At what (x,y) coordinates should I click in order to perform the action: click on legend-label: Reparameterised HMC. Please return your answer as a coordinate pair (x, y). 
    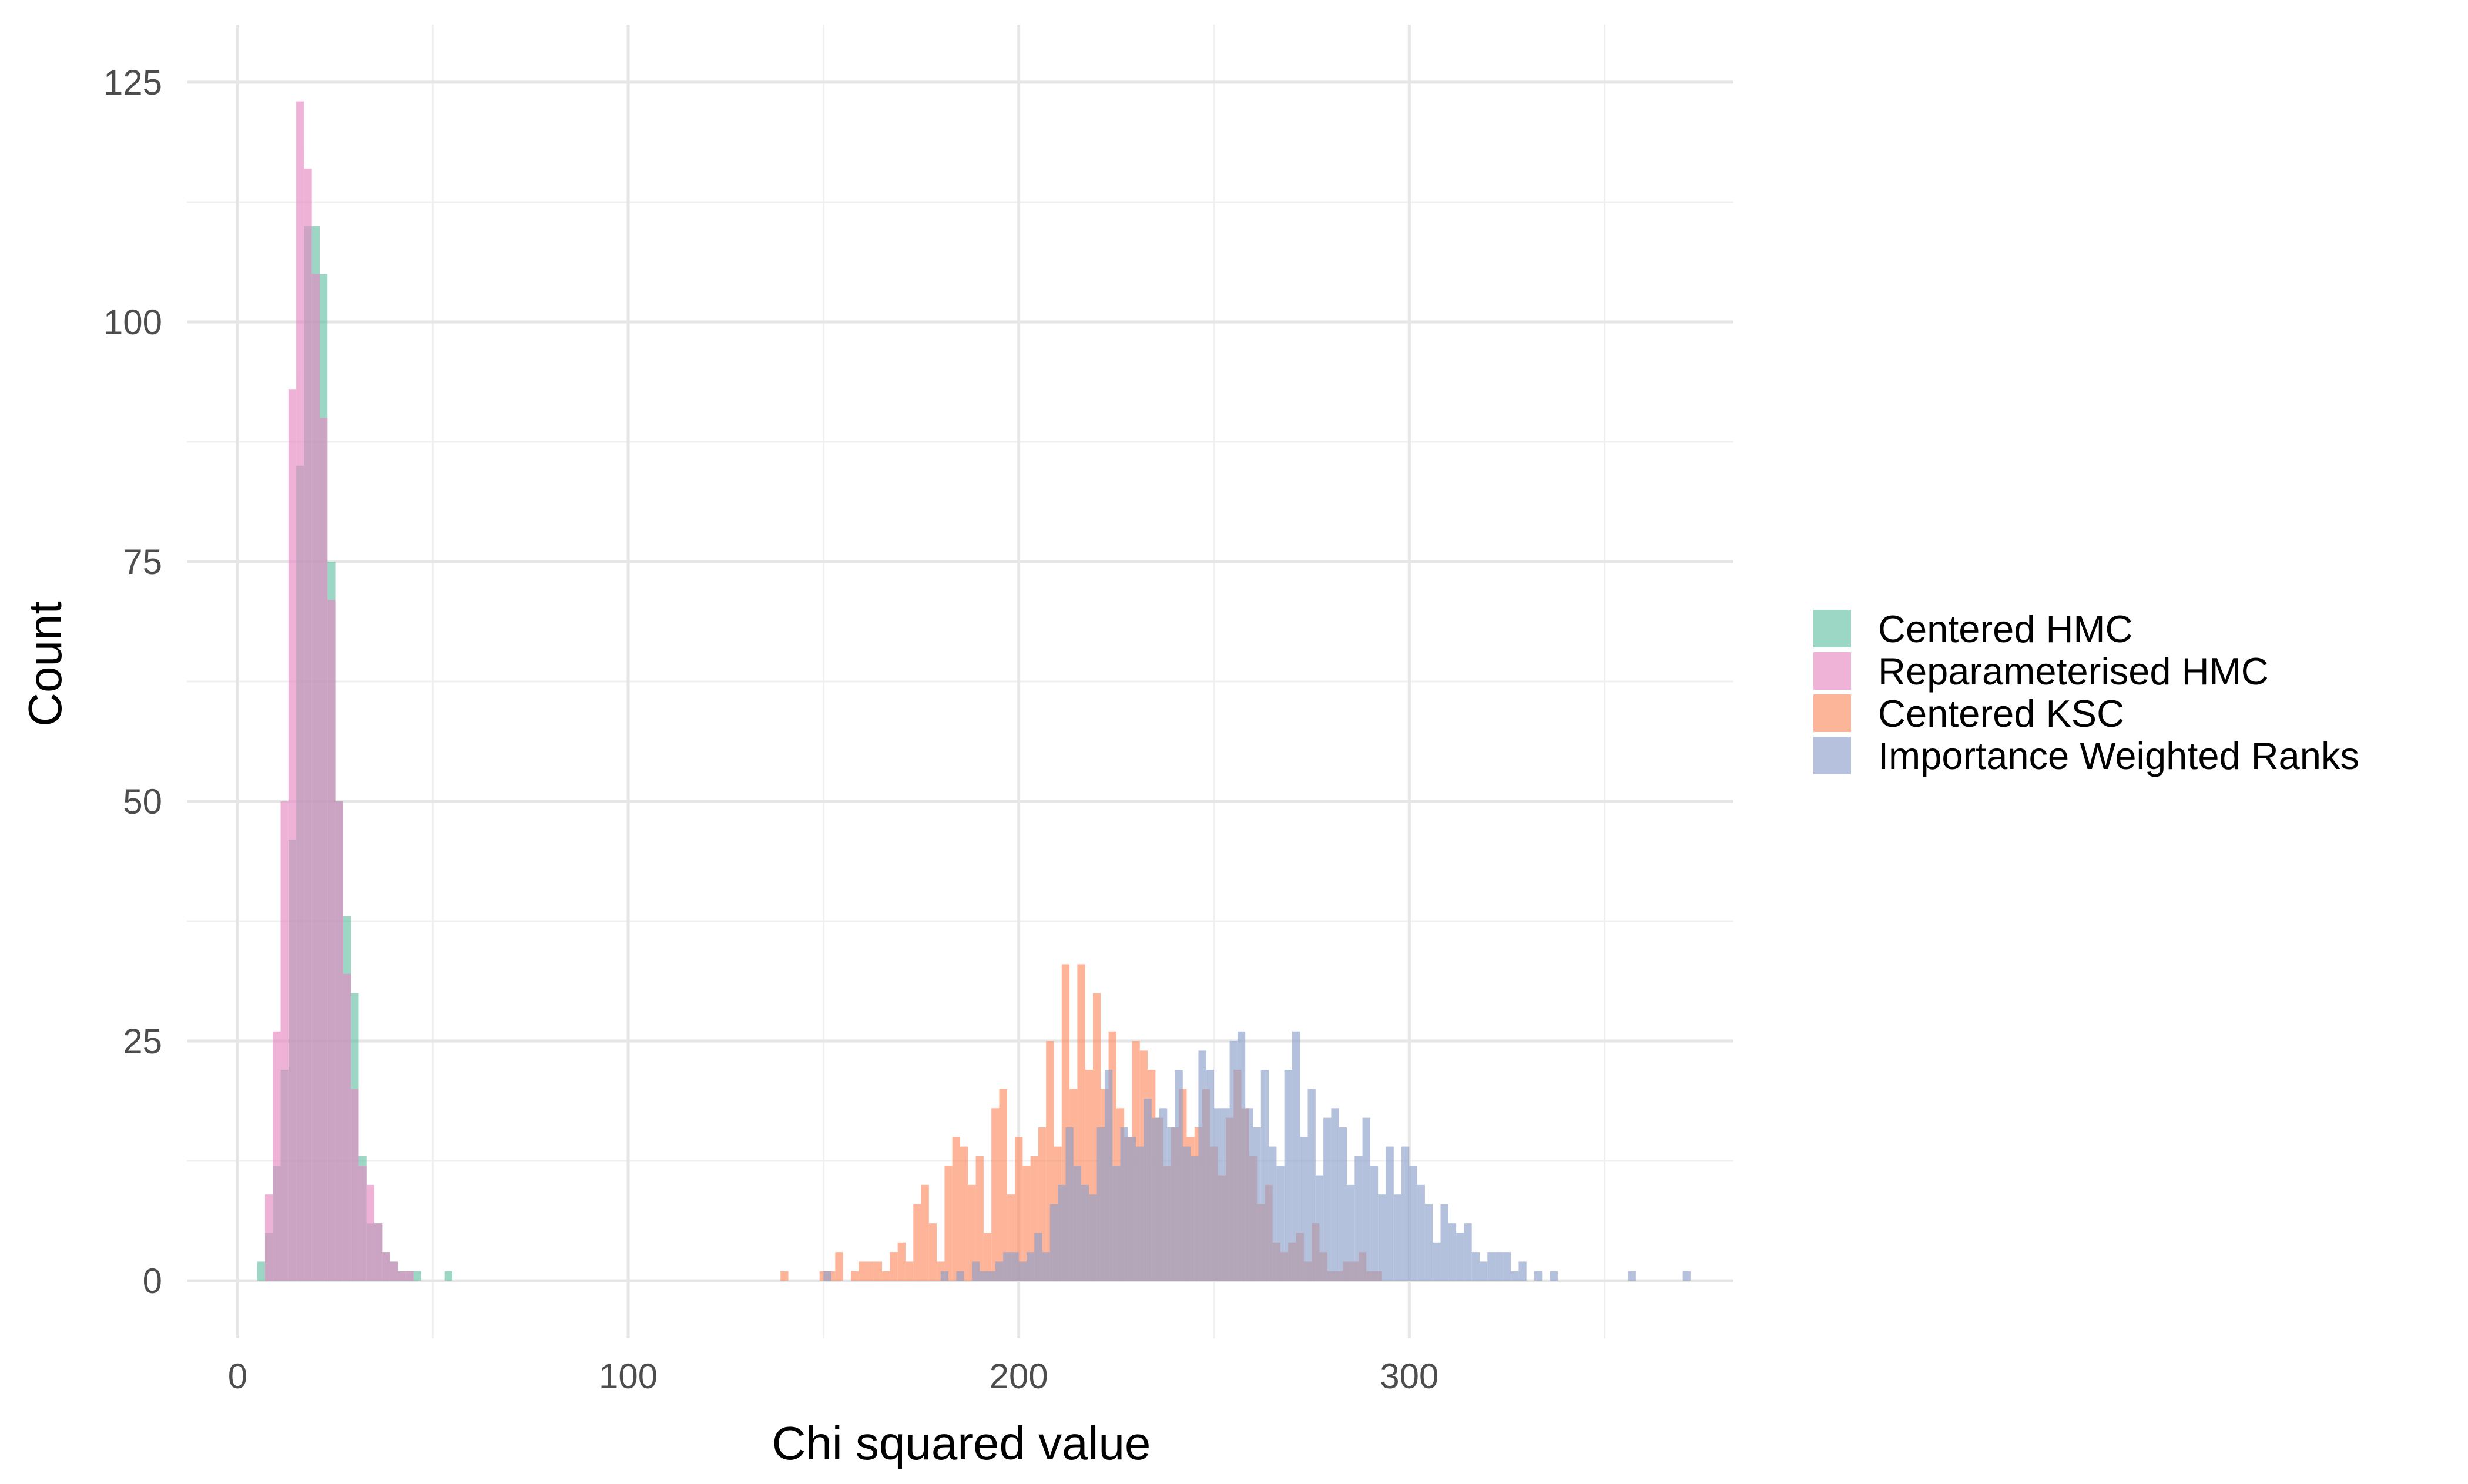
    Looking at the image, I should click on (2073, 672).